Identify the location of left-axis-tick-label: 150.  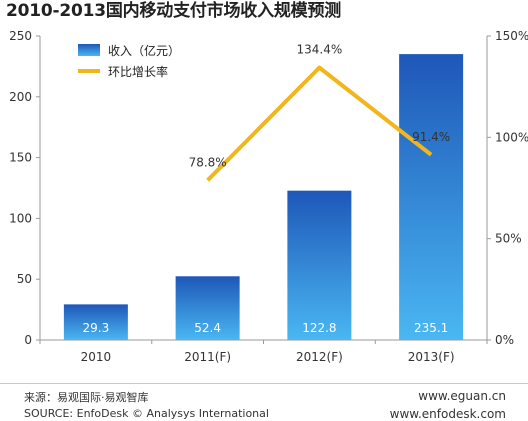
(20, 158).